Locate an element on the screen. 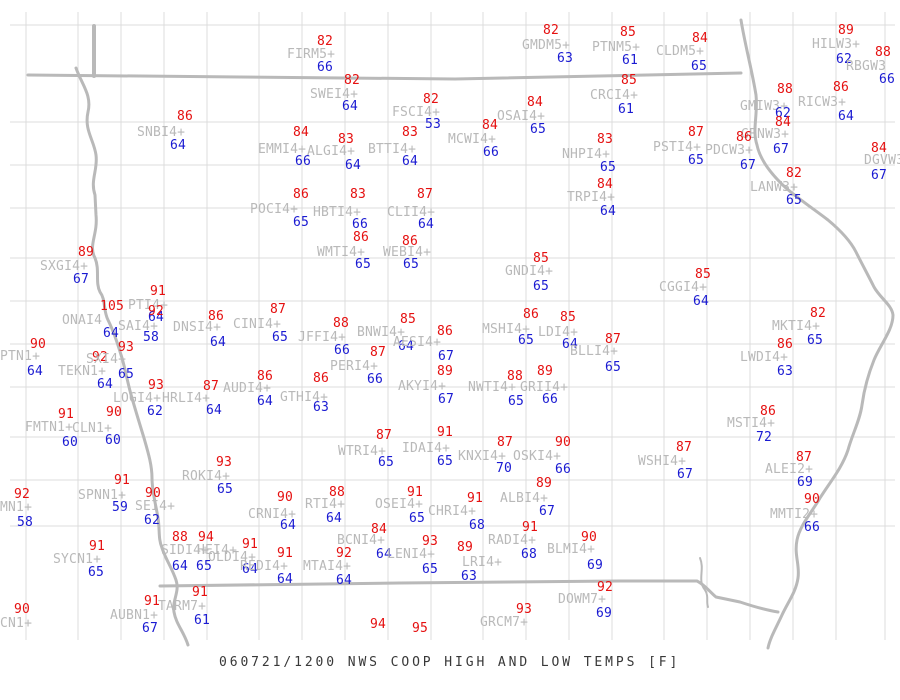 This screenshot has width=900, height=700. station-id: LOGI4+ is located at coordinates (137, 398).